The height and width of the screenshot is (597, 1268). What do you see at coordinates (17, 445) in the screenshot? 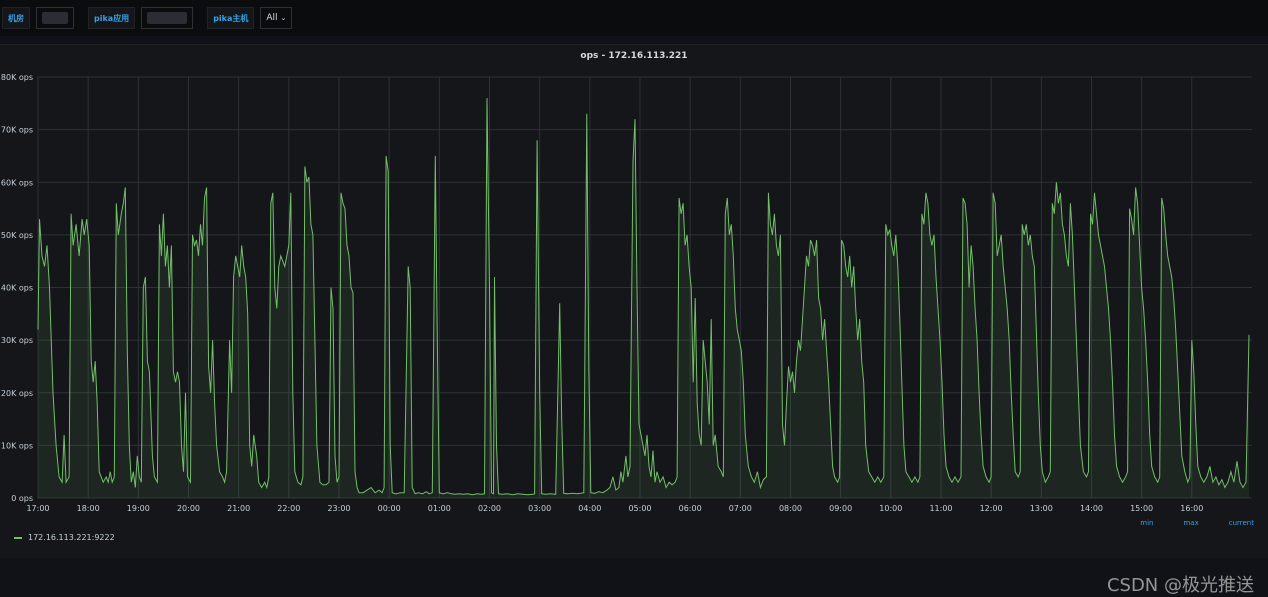
I see `y-tick-label: 10K ops` at bounding box center [17, 445].